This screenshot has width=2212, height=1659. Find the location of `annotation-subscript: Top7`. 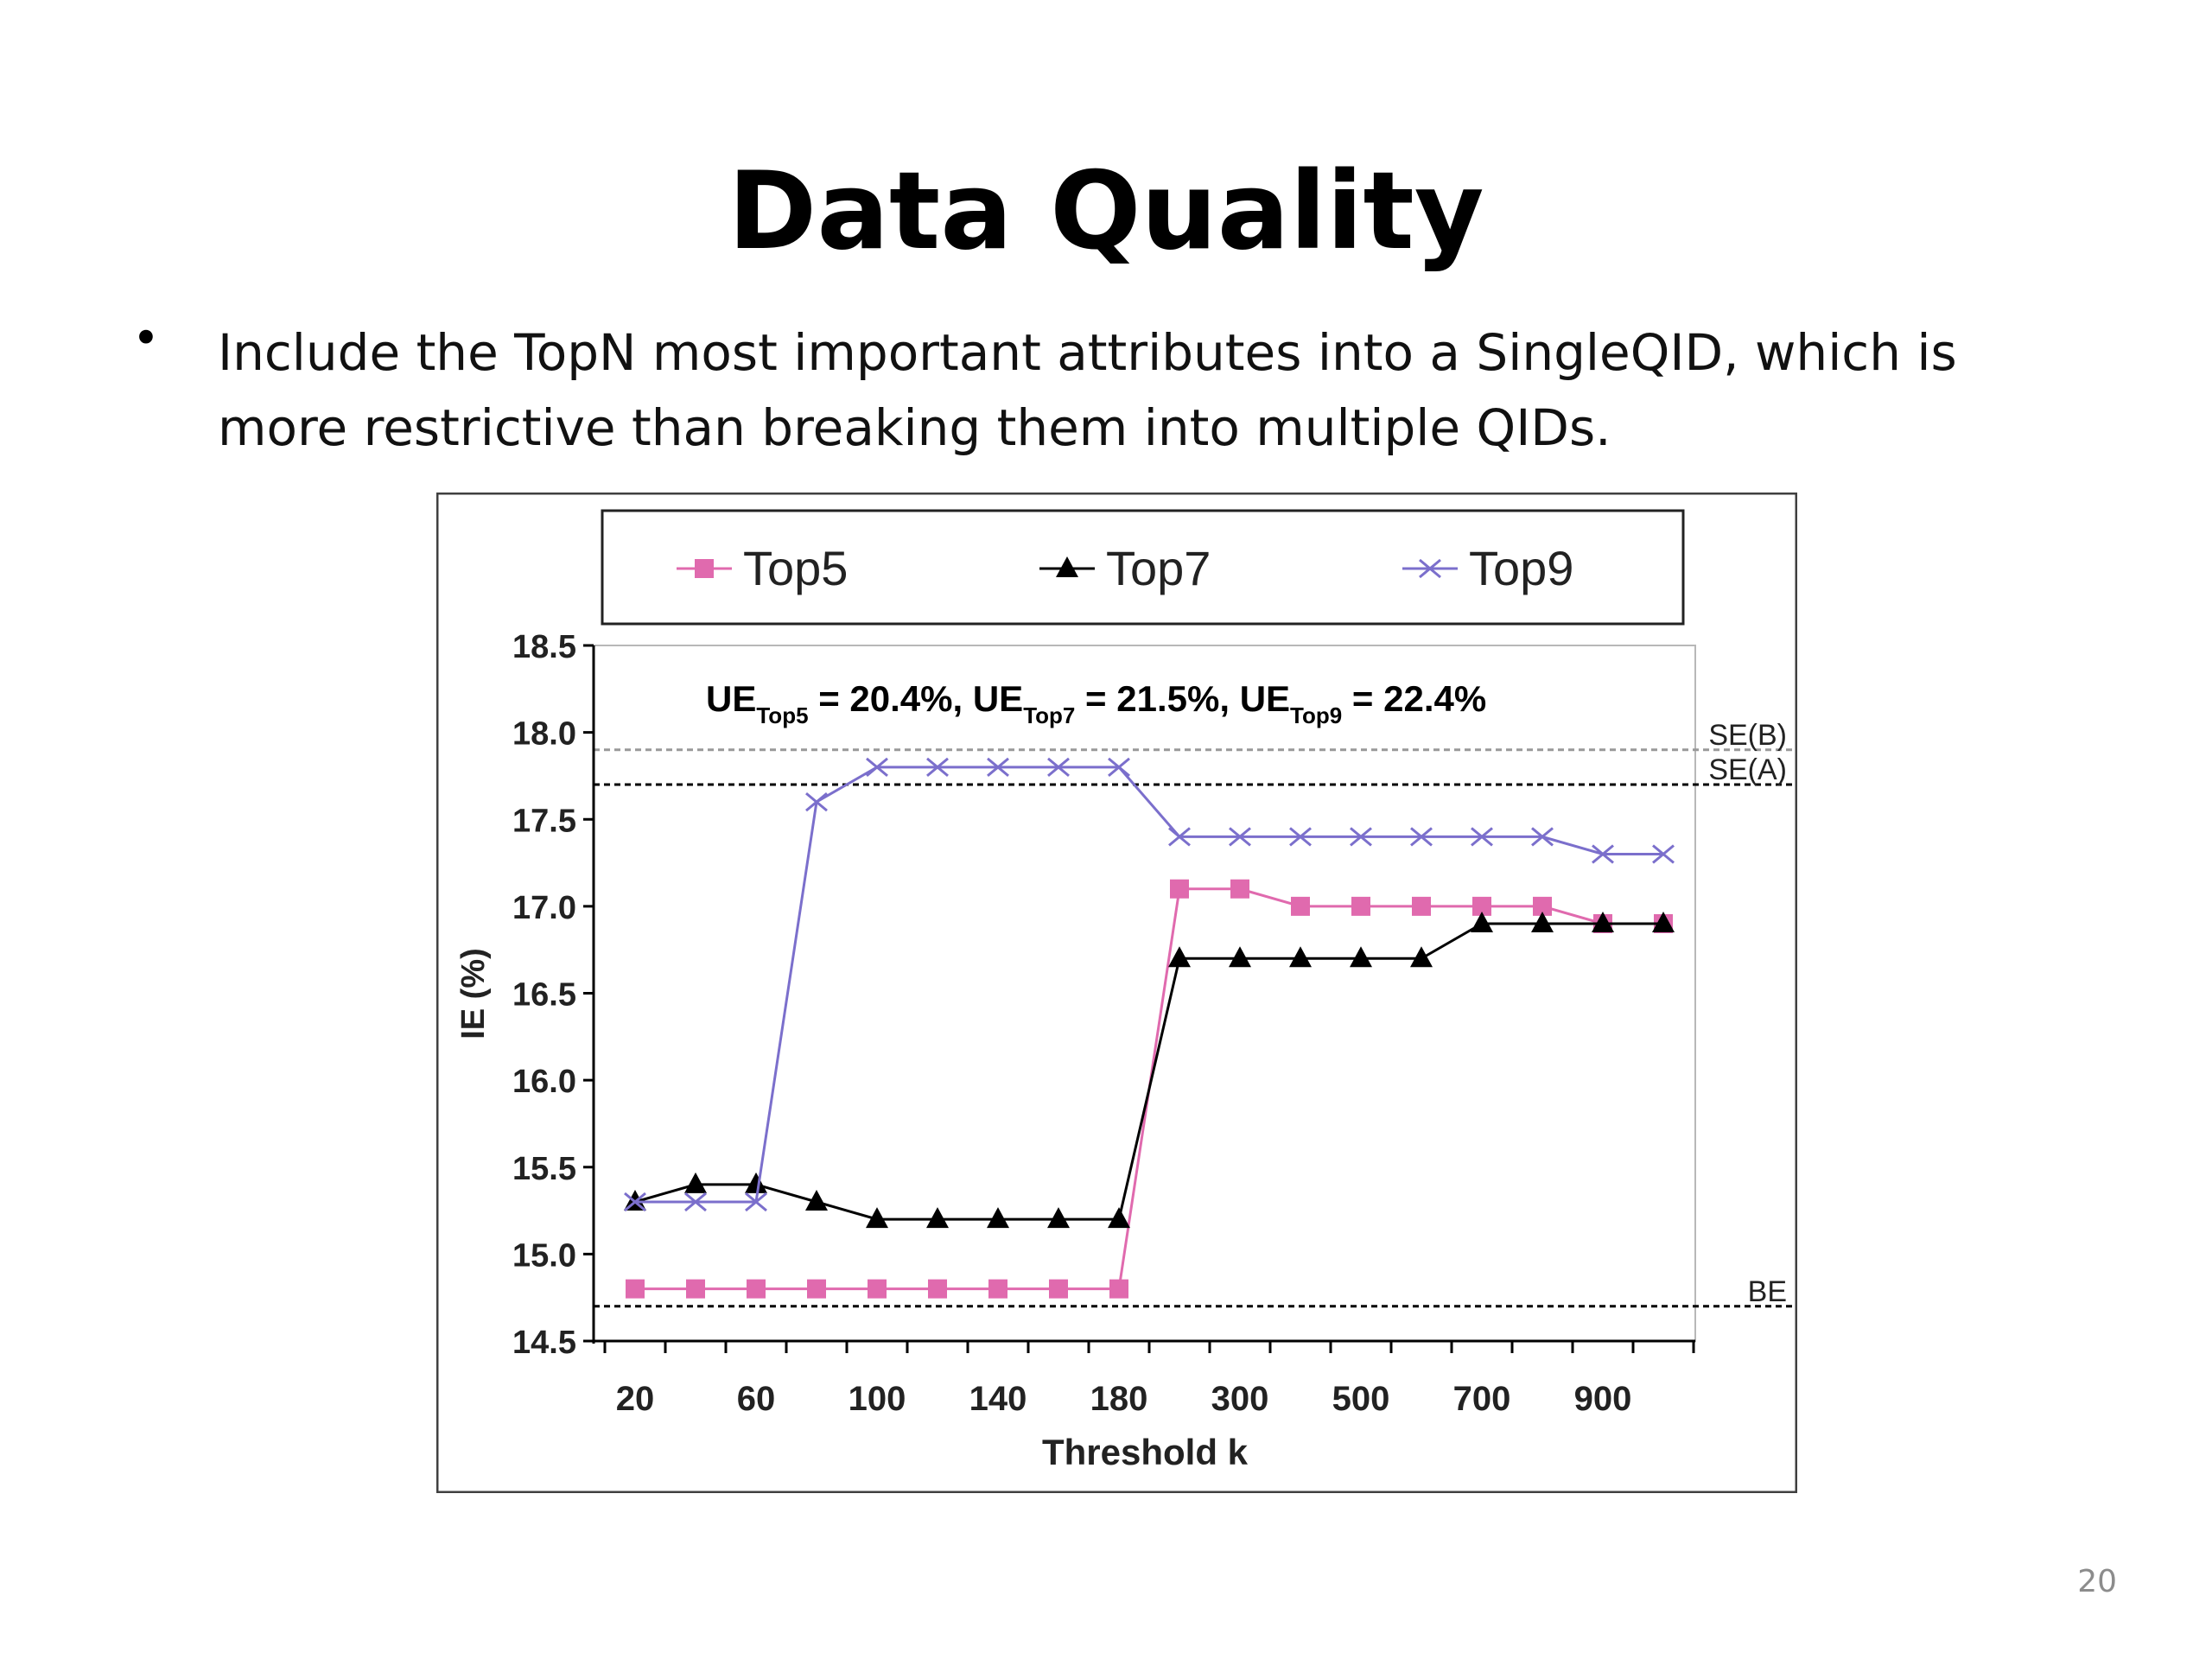

annotation-subscript: Top7 is located at coordinates (1049, 715).